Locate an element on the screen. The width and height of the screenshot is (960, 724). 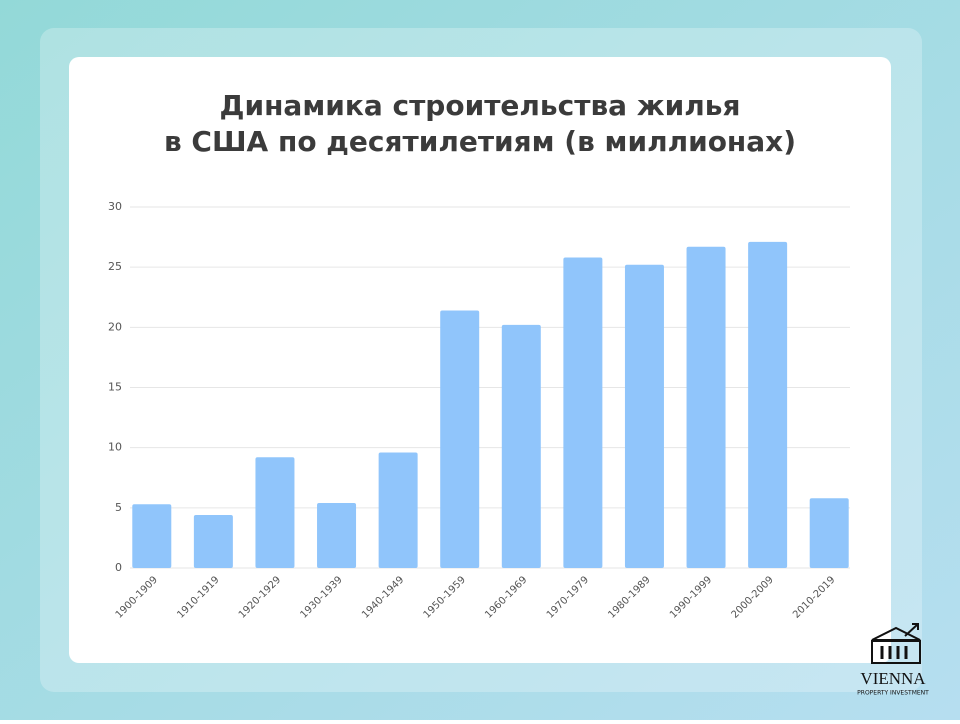
y-tick-label: 10 is located at coordinates (115, 447).